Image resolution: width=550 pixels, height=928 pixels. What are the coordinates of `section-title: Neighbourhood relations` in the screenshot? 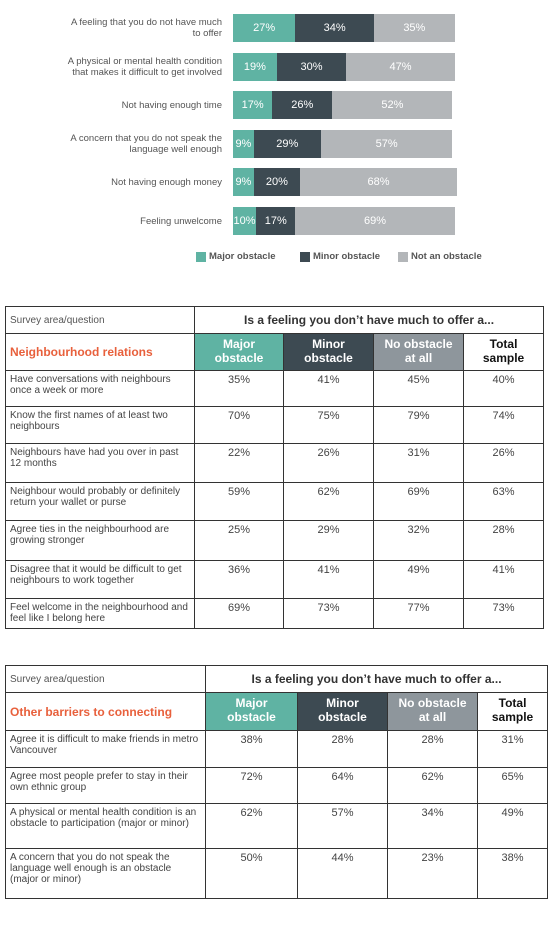 It's located at (100, 352).